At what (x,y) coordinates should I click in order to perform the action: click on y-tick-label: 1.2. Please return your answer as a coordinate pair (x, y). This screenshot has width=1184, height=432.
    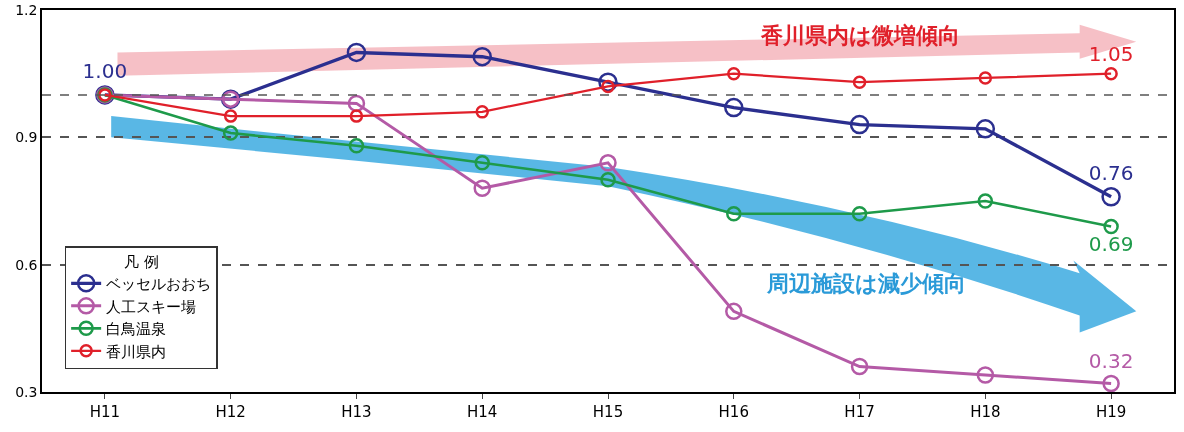
    Looking at the image, I should click on (26, 9).